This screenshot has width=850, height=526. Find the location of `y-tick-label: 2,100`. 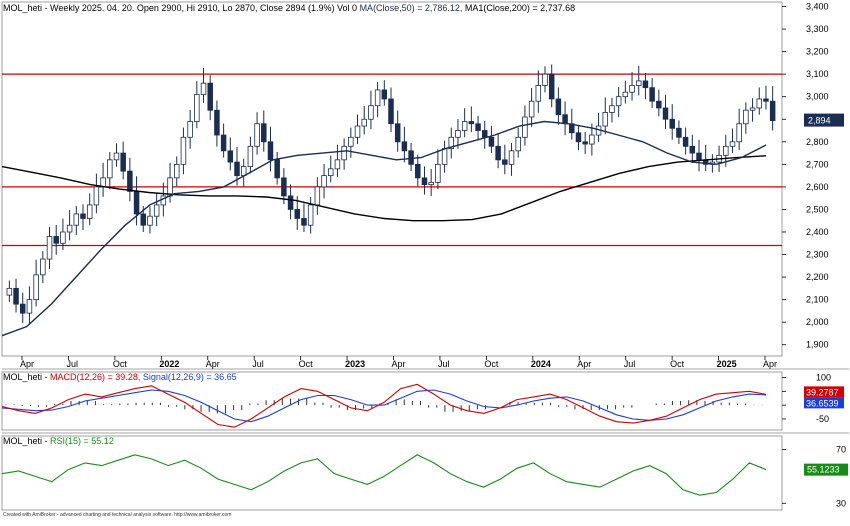

y-tick-label: 2,100 is located at coordinates (817, 300).